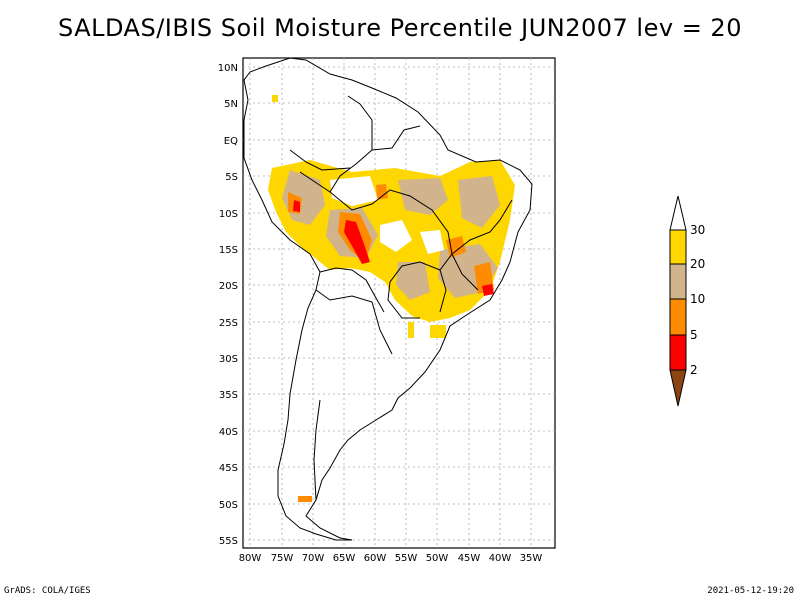 This screenshot has width=800, height=600. Describe the element at coordinates (694, 335) in the screenshot. I see `legend-label: 5` at that location.